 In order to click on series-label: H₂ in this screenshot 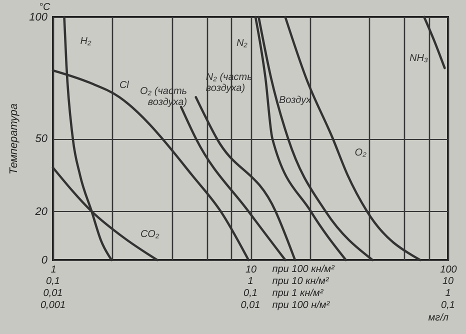, I will do `click(86, 41)`.